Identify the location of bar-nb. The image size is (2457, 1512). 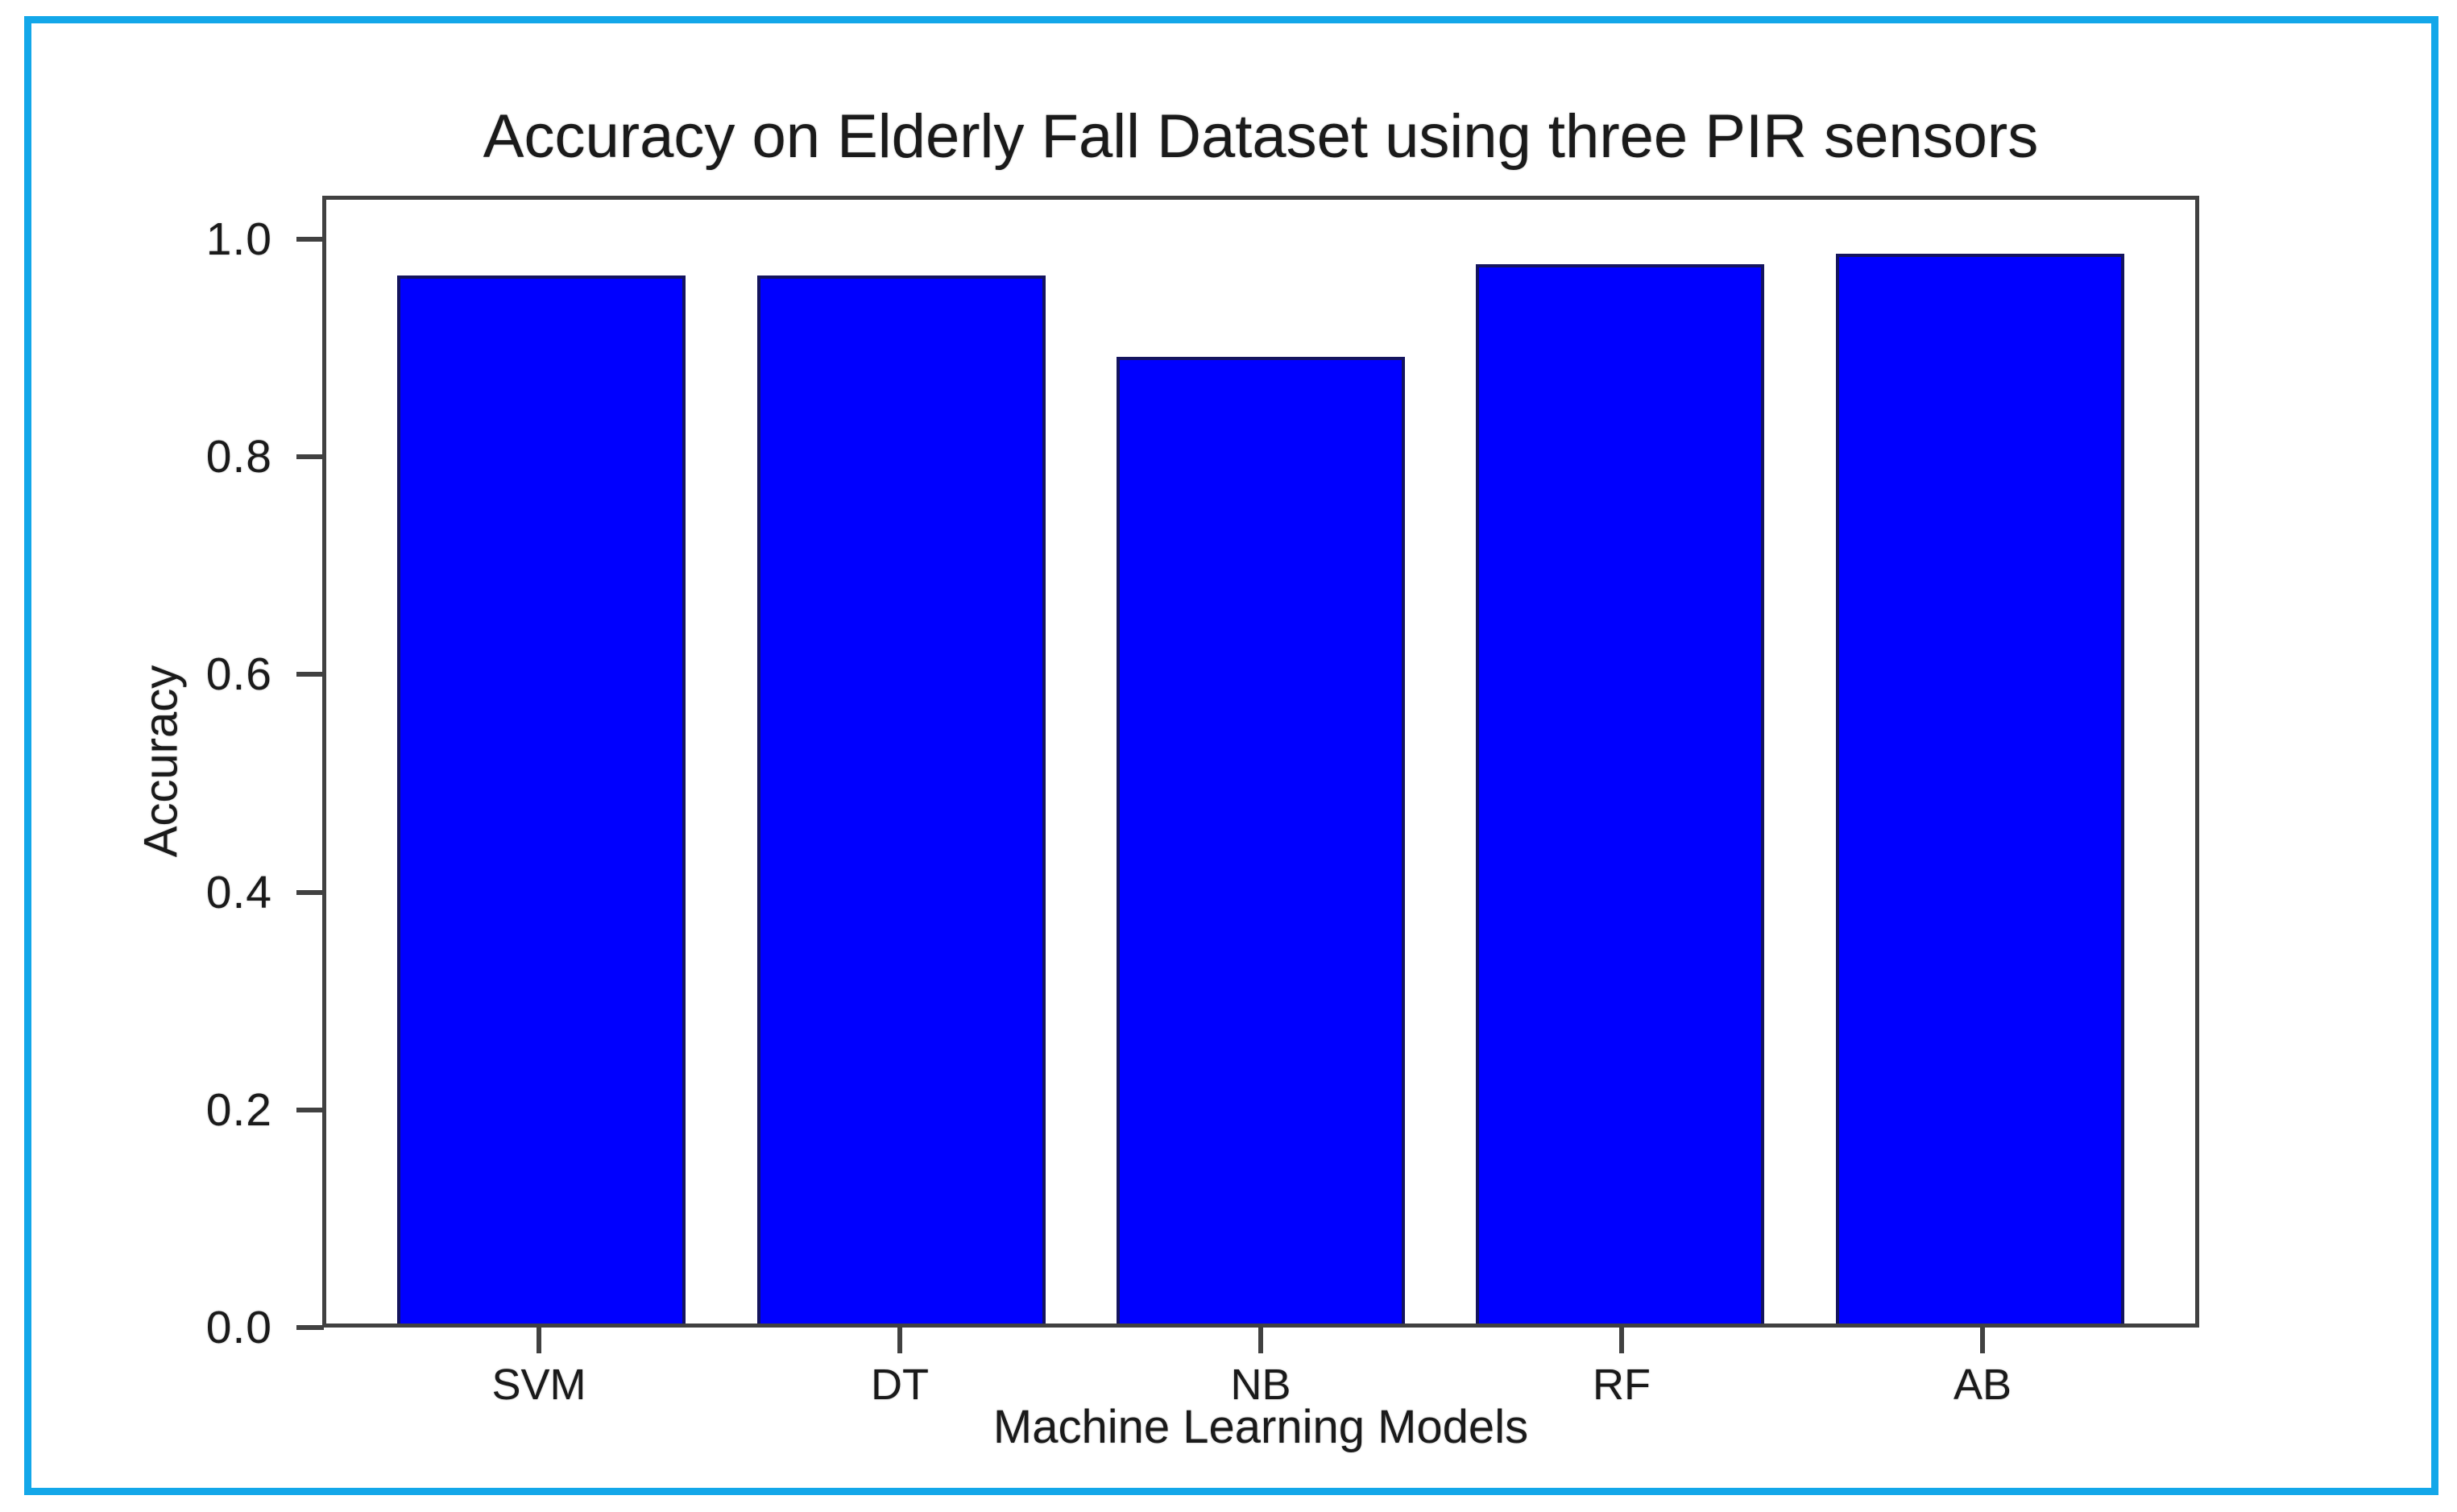
(1260, 840).